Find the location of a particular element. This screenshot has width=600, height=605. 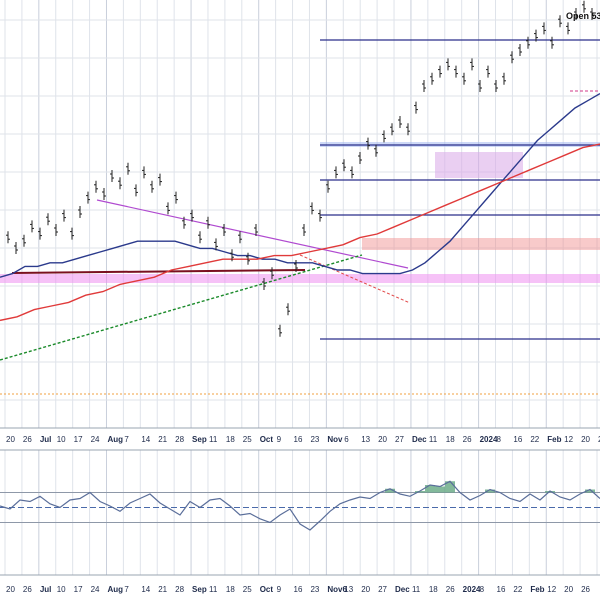

x-tick-label: Oct is located at coordinates (267, 439).